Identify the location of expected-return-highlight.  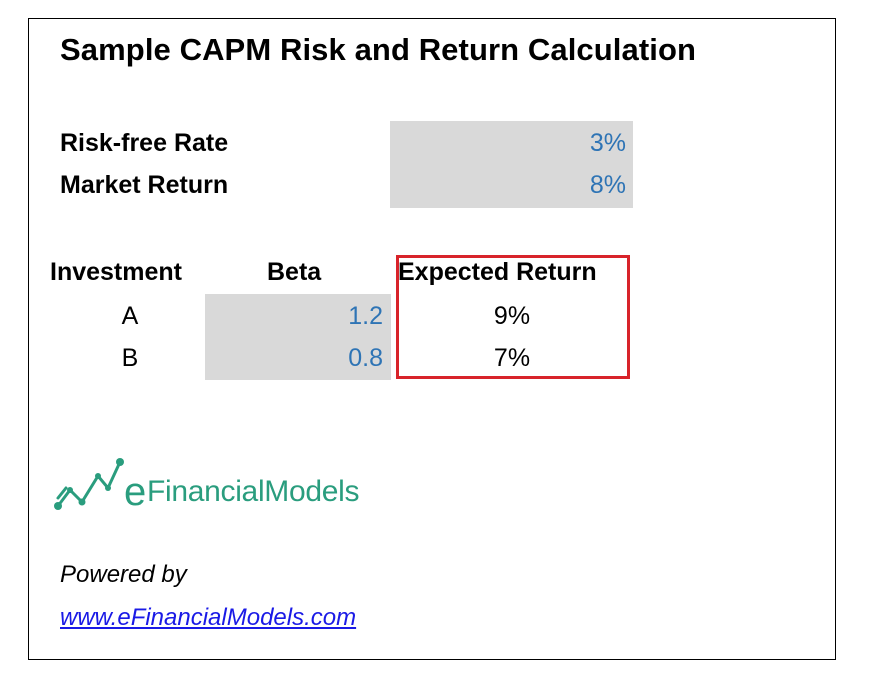
(513, 317).